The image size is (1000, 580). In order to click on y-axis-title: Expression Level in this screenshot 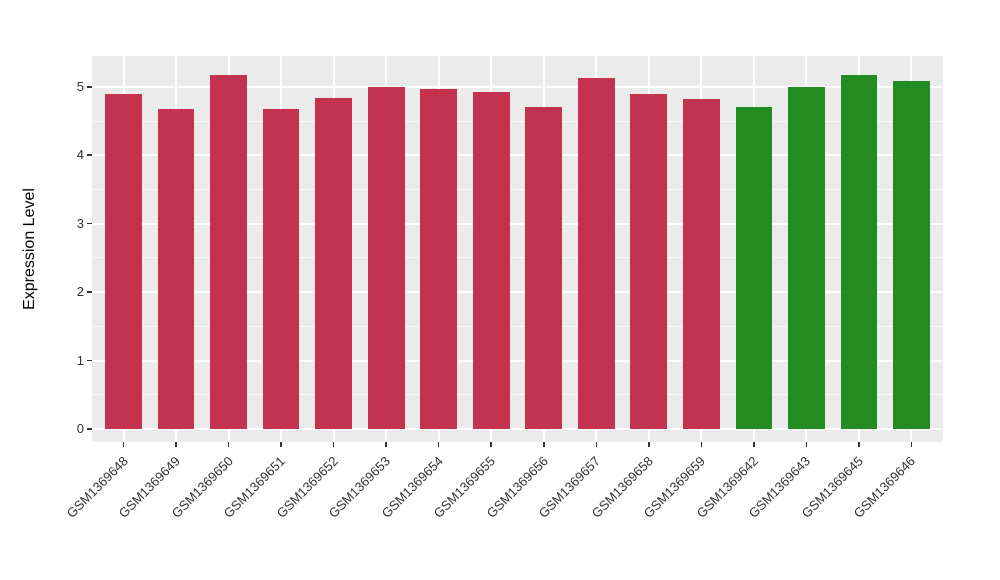, I will do `click(29, 249)`.